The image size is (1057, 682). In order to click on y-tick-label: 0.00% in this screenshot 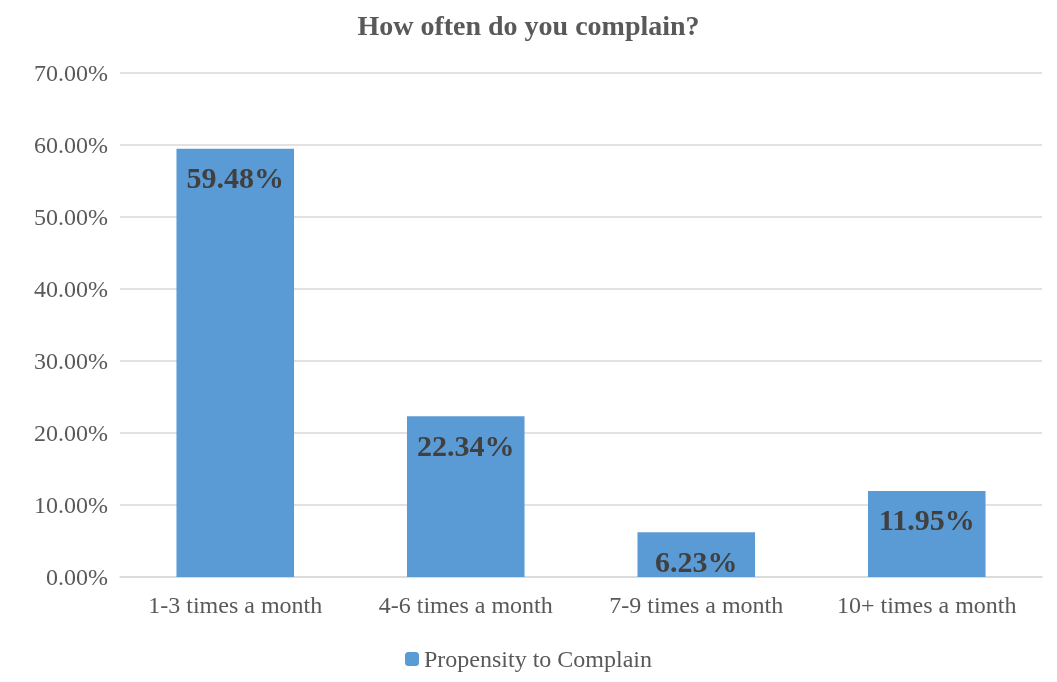, I will do `click(77, 577)`.